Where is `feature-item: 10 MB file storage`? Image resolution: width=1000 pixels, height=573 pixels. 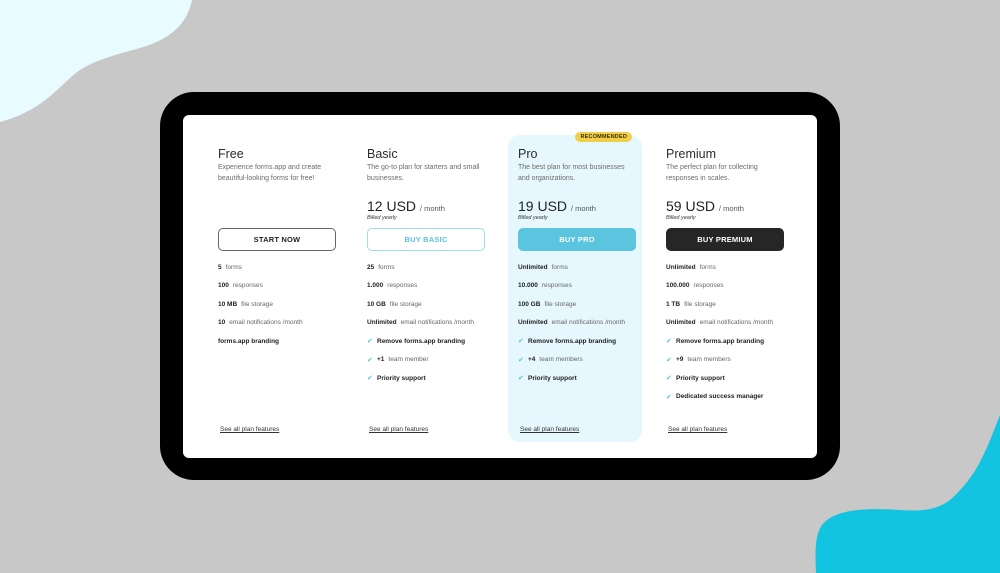
feature-item: 10 MB file storage is located at coordinates (276, 304).